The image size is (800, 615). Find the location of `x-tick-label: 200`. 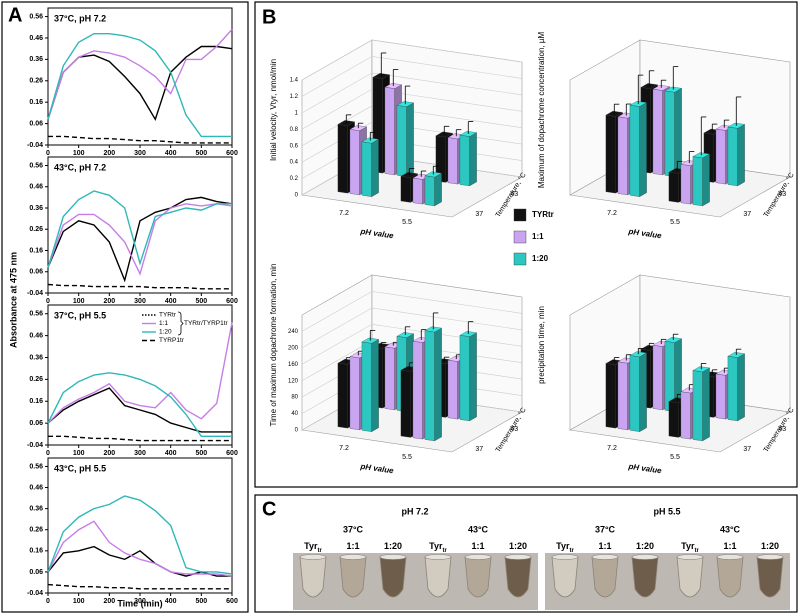

x-tick-label: 200 is located at coordinates (109, 153).